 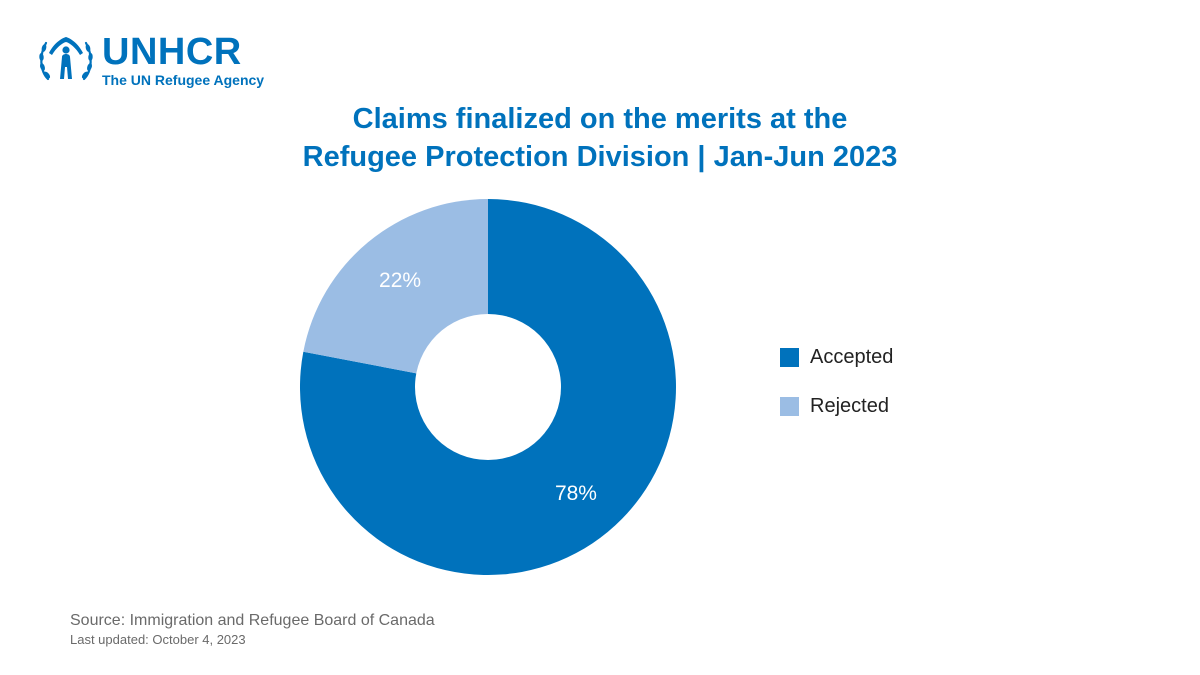 What do you see at coordinates (789, 406) in the screenshot?
I see `legend-swatch-rejected` at bounding box center [789, 406].